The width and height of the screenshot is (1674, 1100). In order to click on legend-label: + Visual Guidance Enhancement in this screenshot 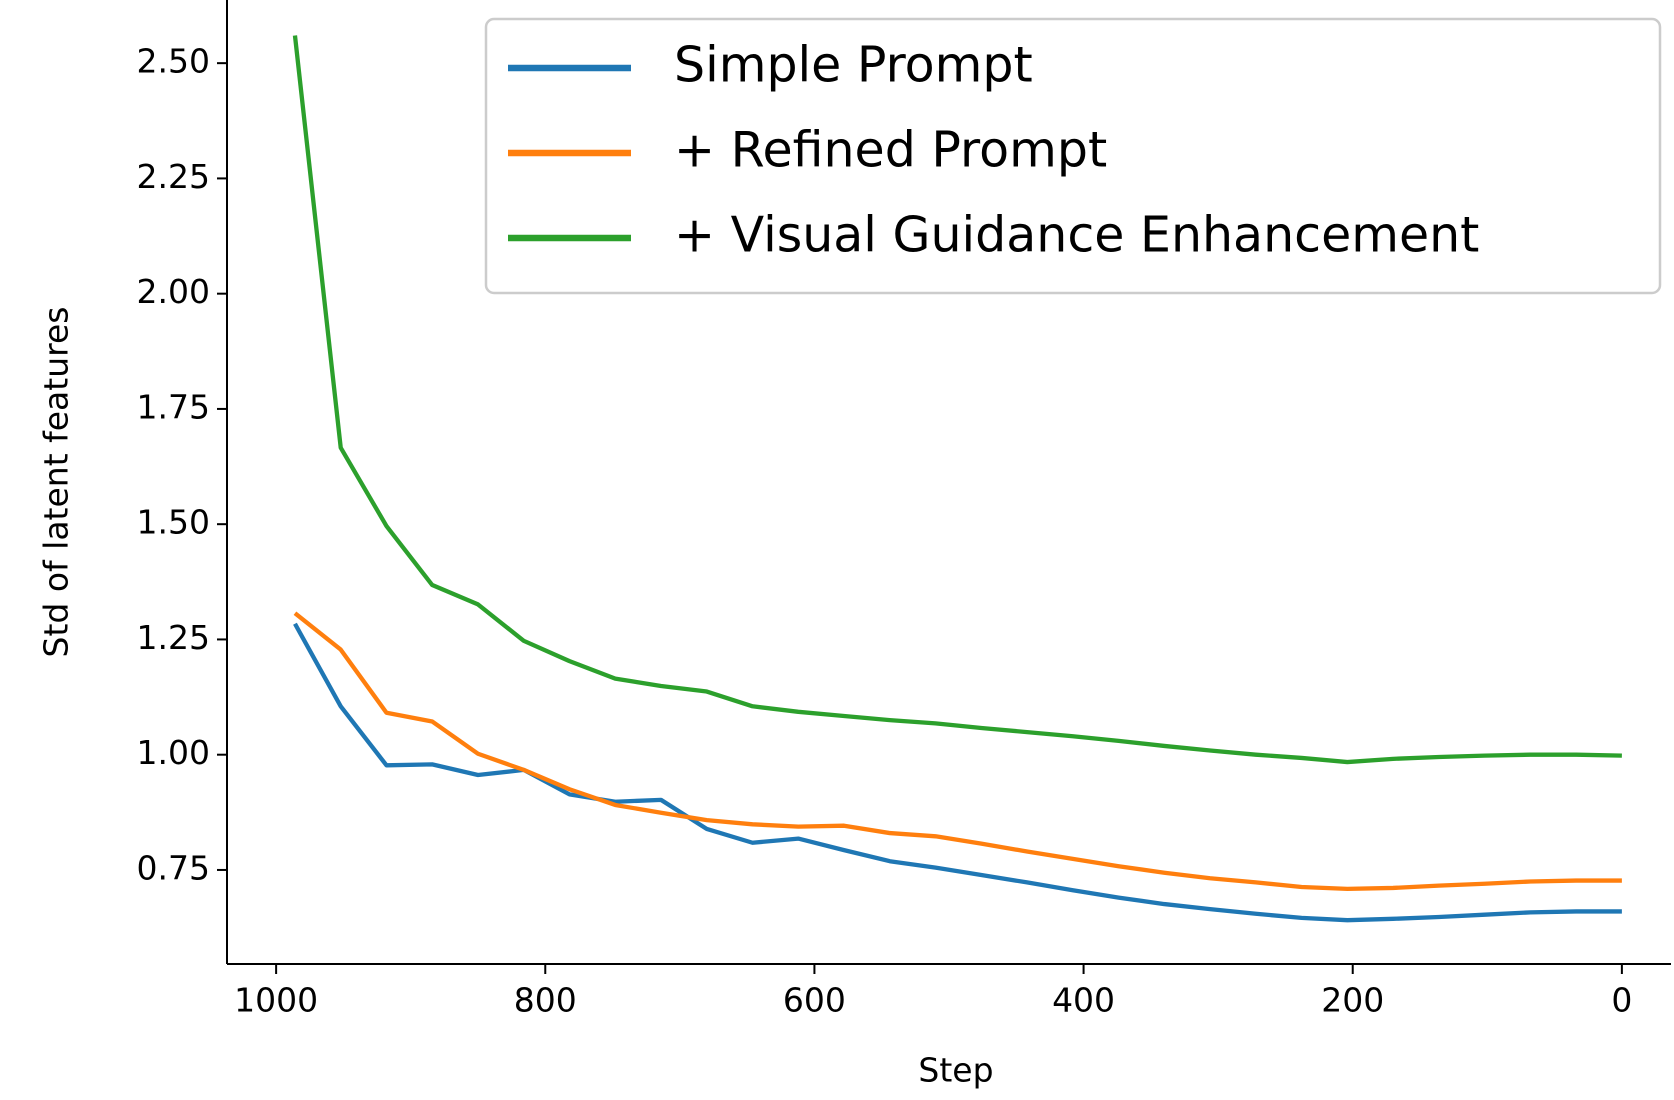, I will do `click(1076, 235)`.